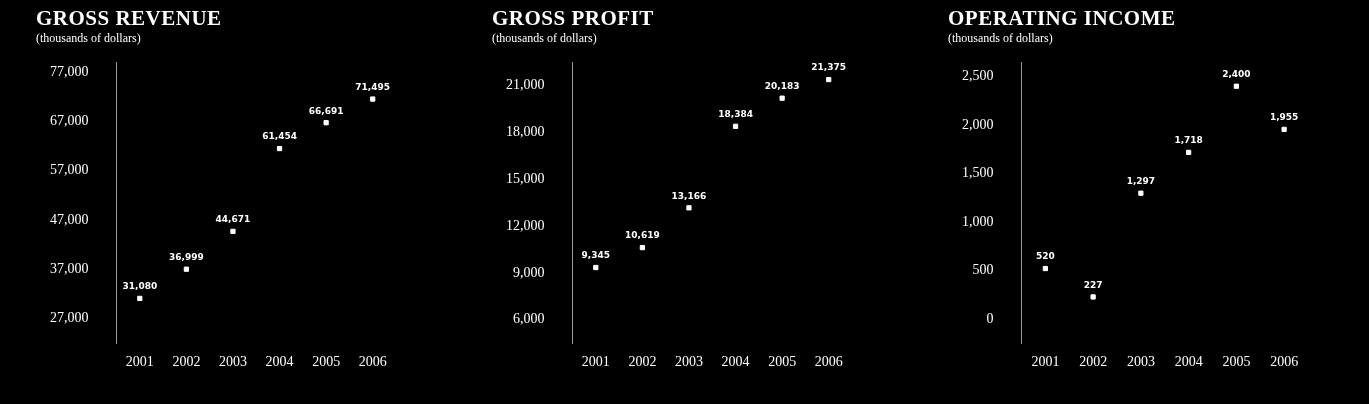 Image resolution: width=1369 pixels, height=404 pixels. Describe the element at coordinates (129, 18) in the screenshot. I see `chart-title: GROSS REVENUE` at that location.